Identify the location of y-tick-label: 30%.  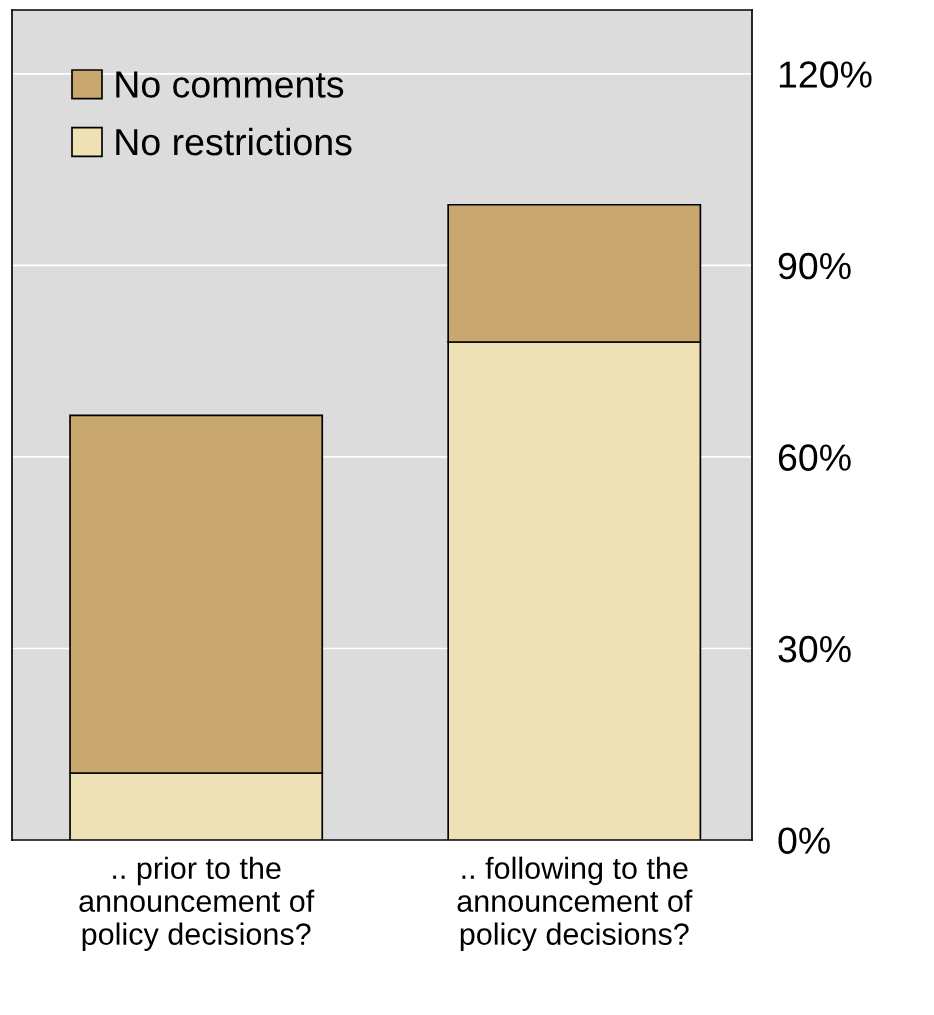
(814, 649).